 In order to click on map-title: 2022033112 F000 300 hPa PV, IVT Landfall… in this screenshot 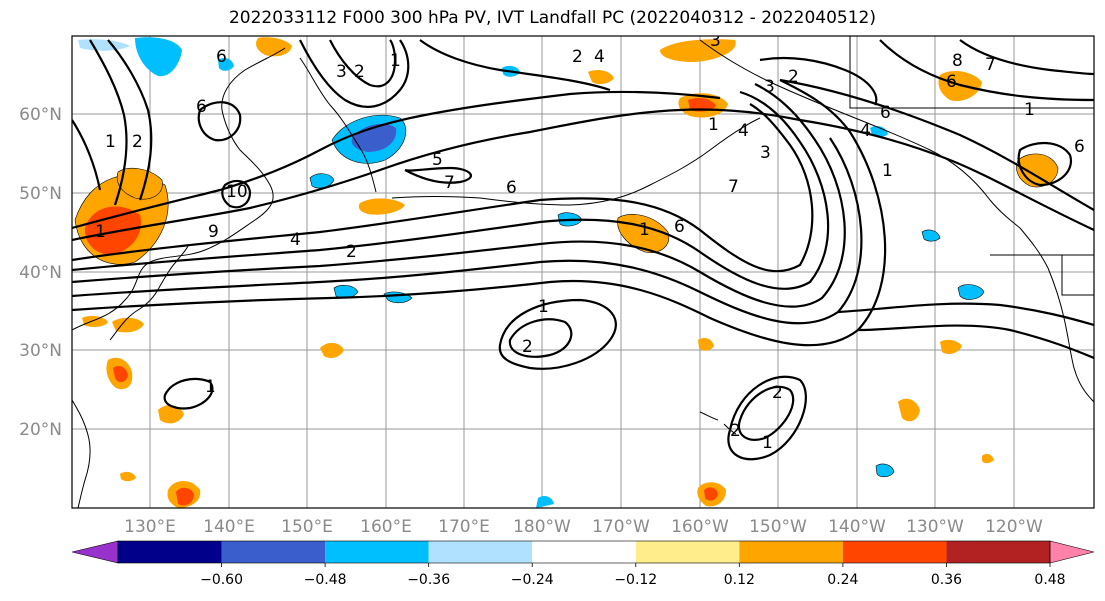, I will do `click(552, 18)`.